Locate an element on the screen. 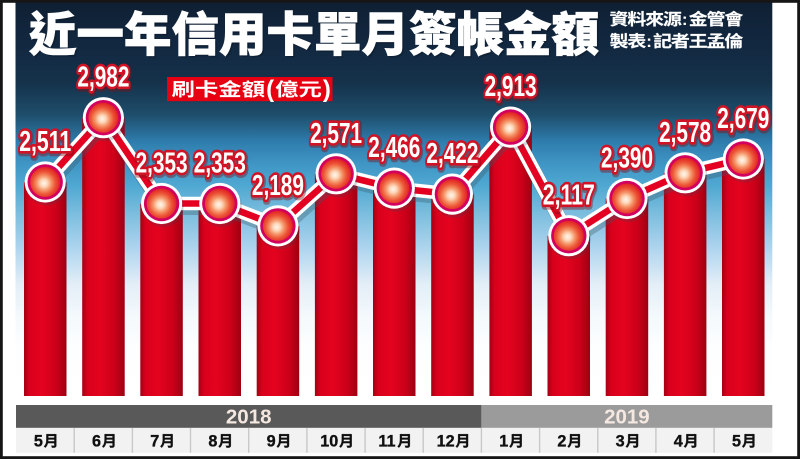  svg-text: 6 is located at coordinates (96, 441).